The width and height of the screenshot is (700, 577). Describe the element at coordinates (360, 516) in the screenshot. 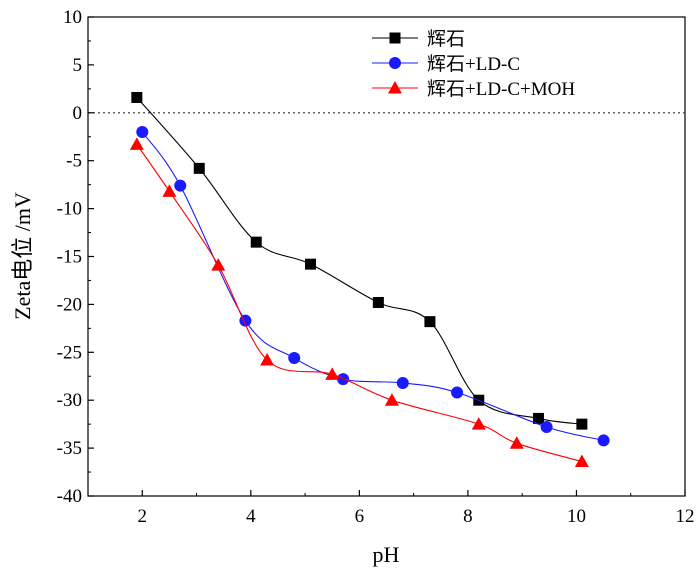

I see `x-tick-label: 6` at that location.